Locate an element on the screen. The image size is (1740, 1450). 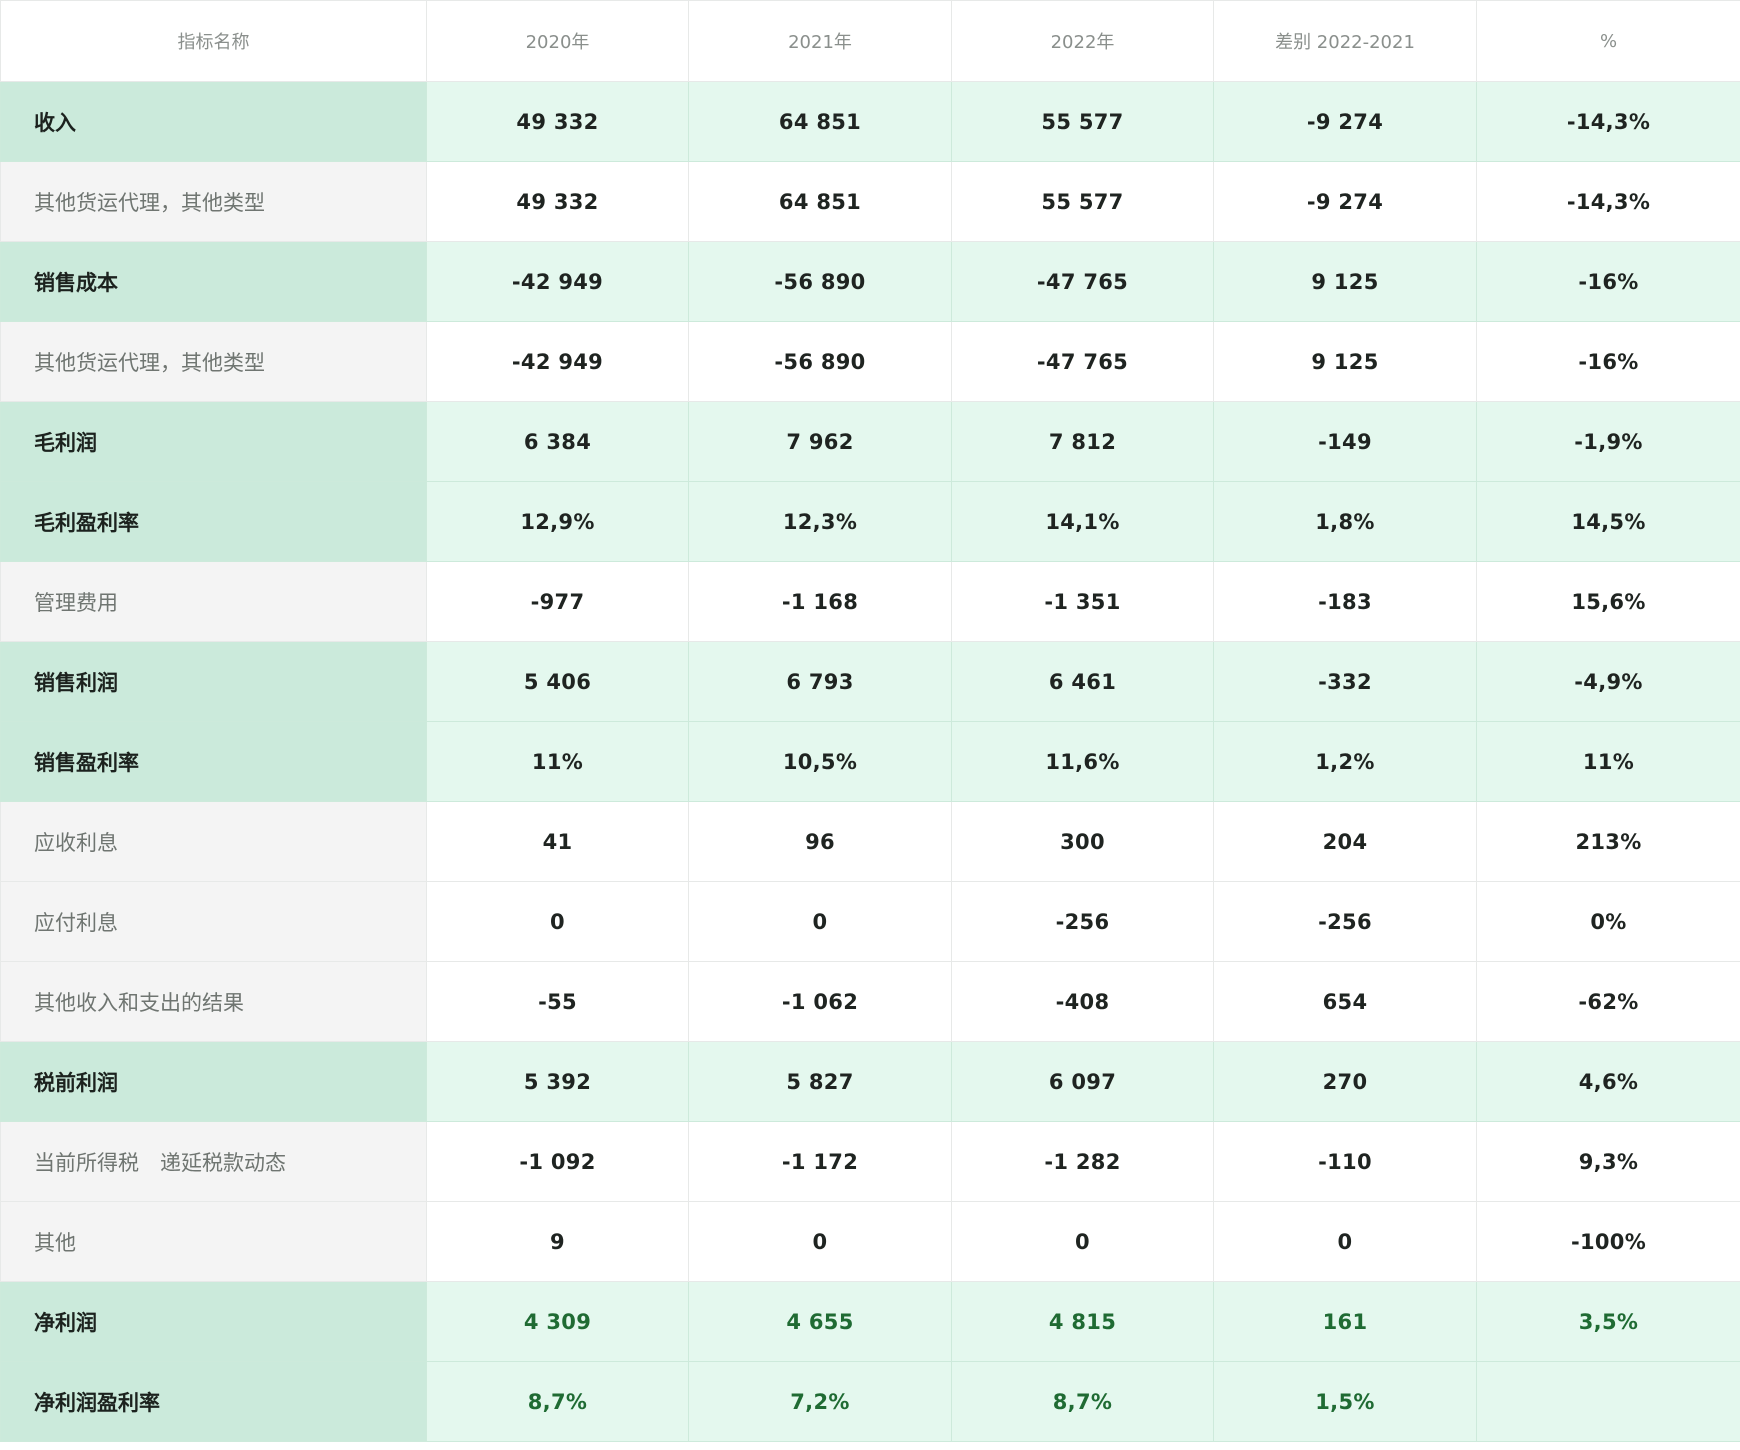
value-2022: 6 097 is located at coordinates (1082, 1081).